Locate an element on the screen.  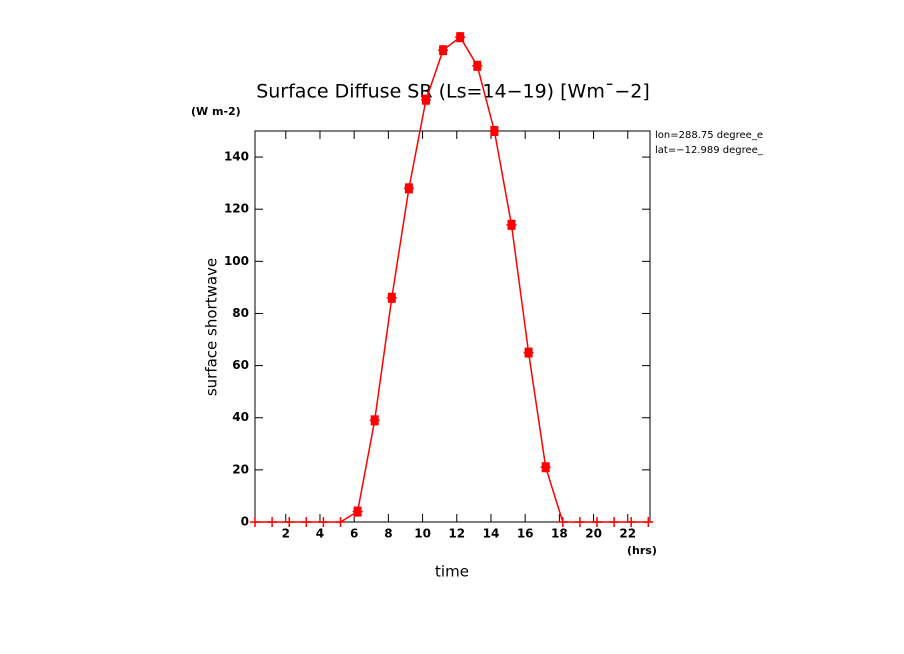
y-tick-label: 140 is located at coordinates (236, 157).